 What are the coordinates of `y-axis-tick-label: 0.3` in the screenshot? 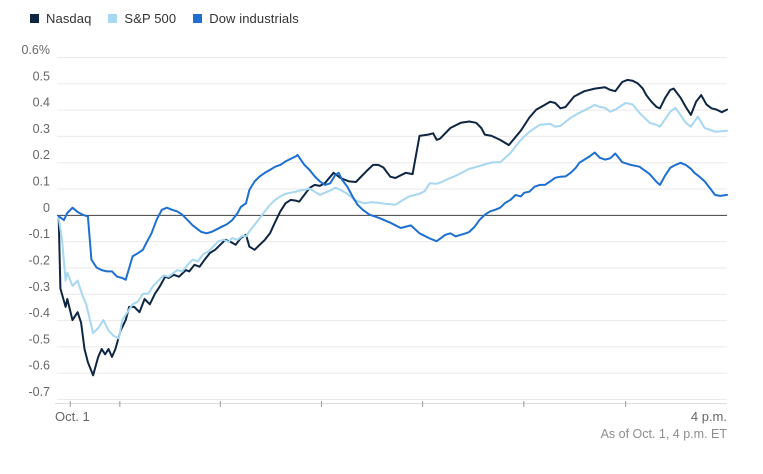 It's located at (41, 129).